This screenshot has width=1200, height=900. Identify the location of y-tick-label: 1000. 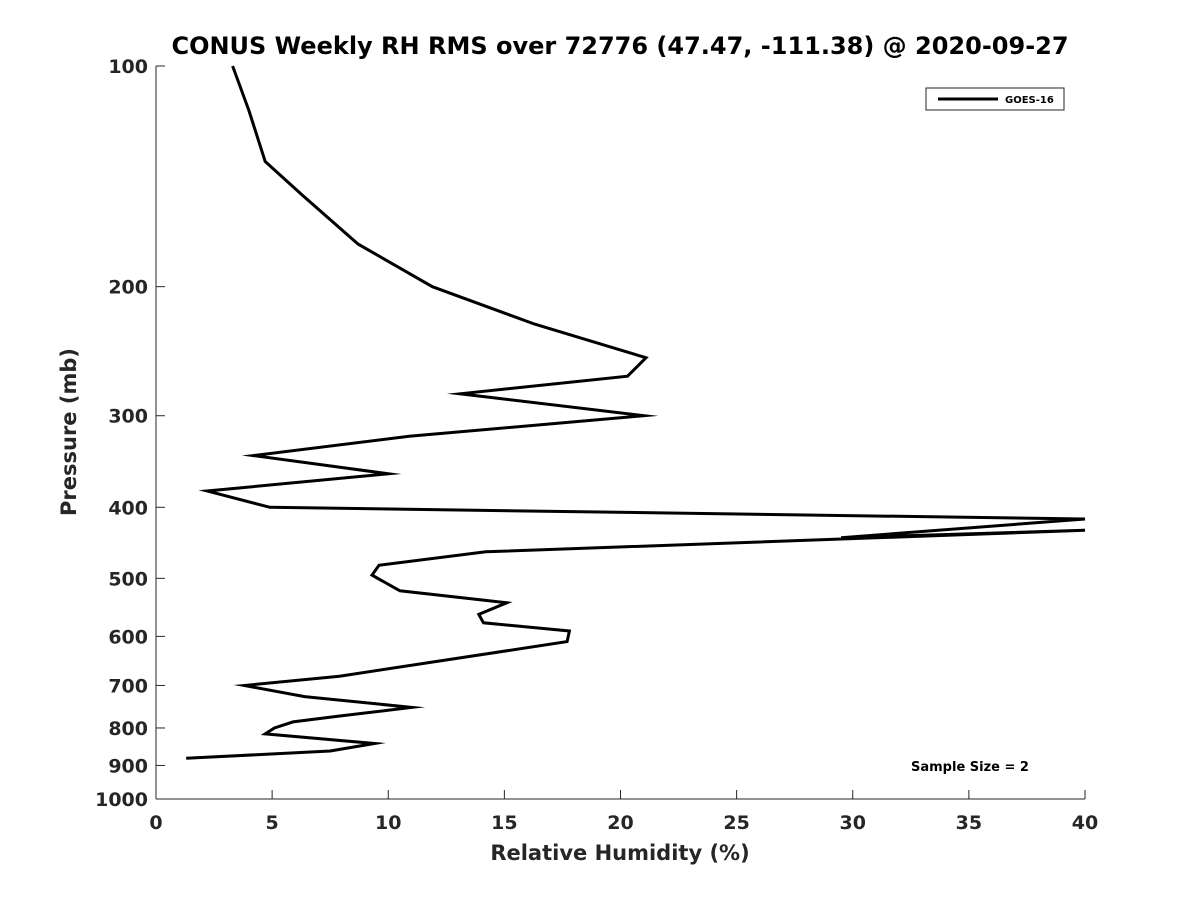
(121, 800).